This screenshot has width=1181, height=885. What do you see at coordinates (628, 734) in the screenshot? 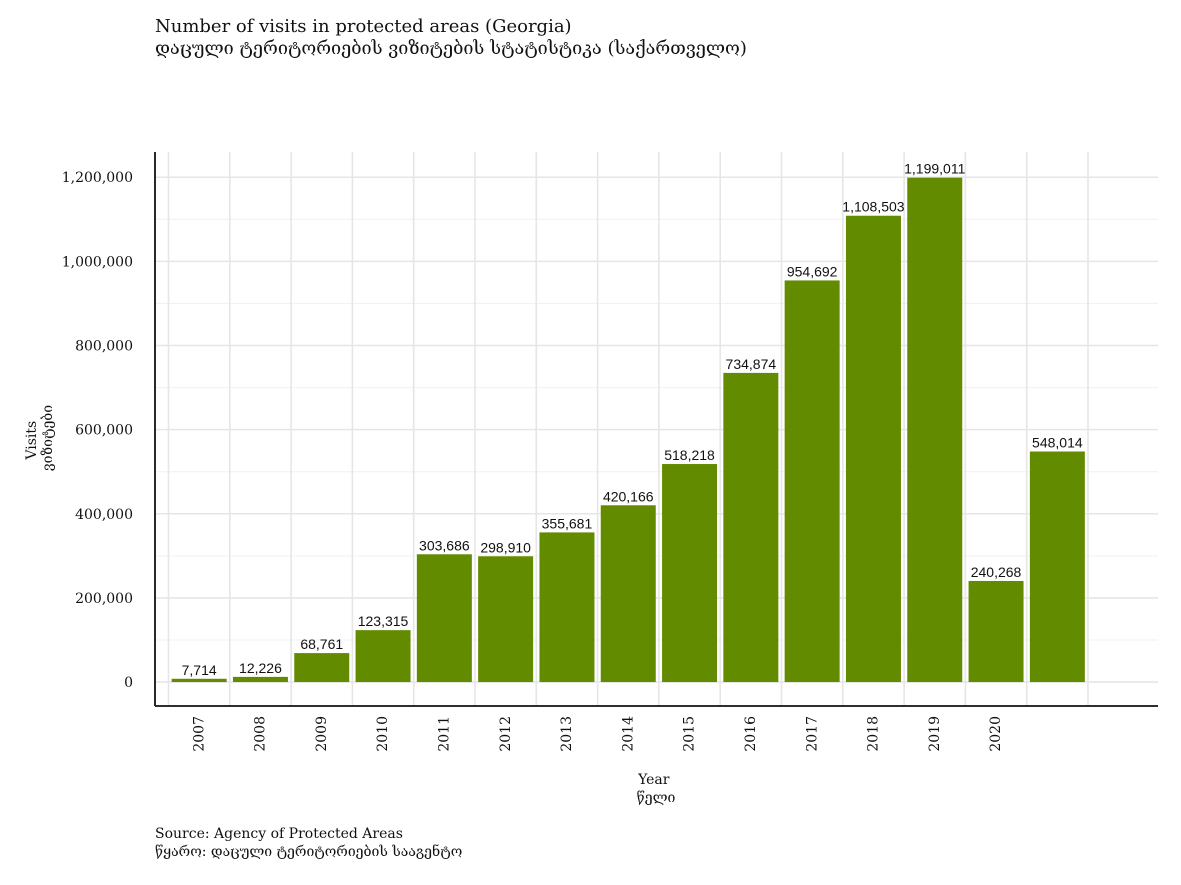
I see `x-tick-label: 2014` at bounding box center [628, 734].